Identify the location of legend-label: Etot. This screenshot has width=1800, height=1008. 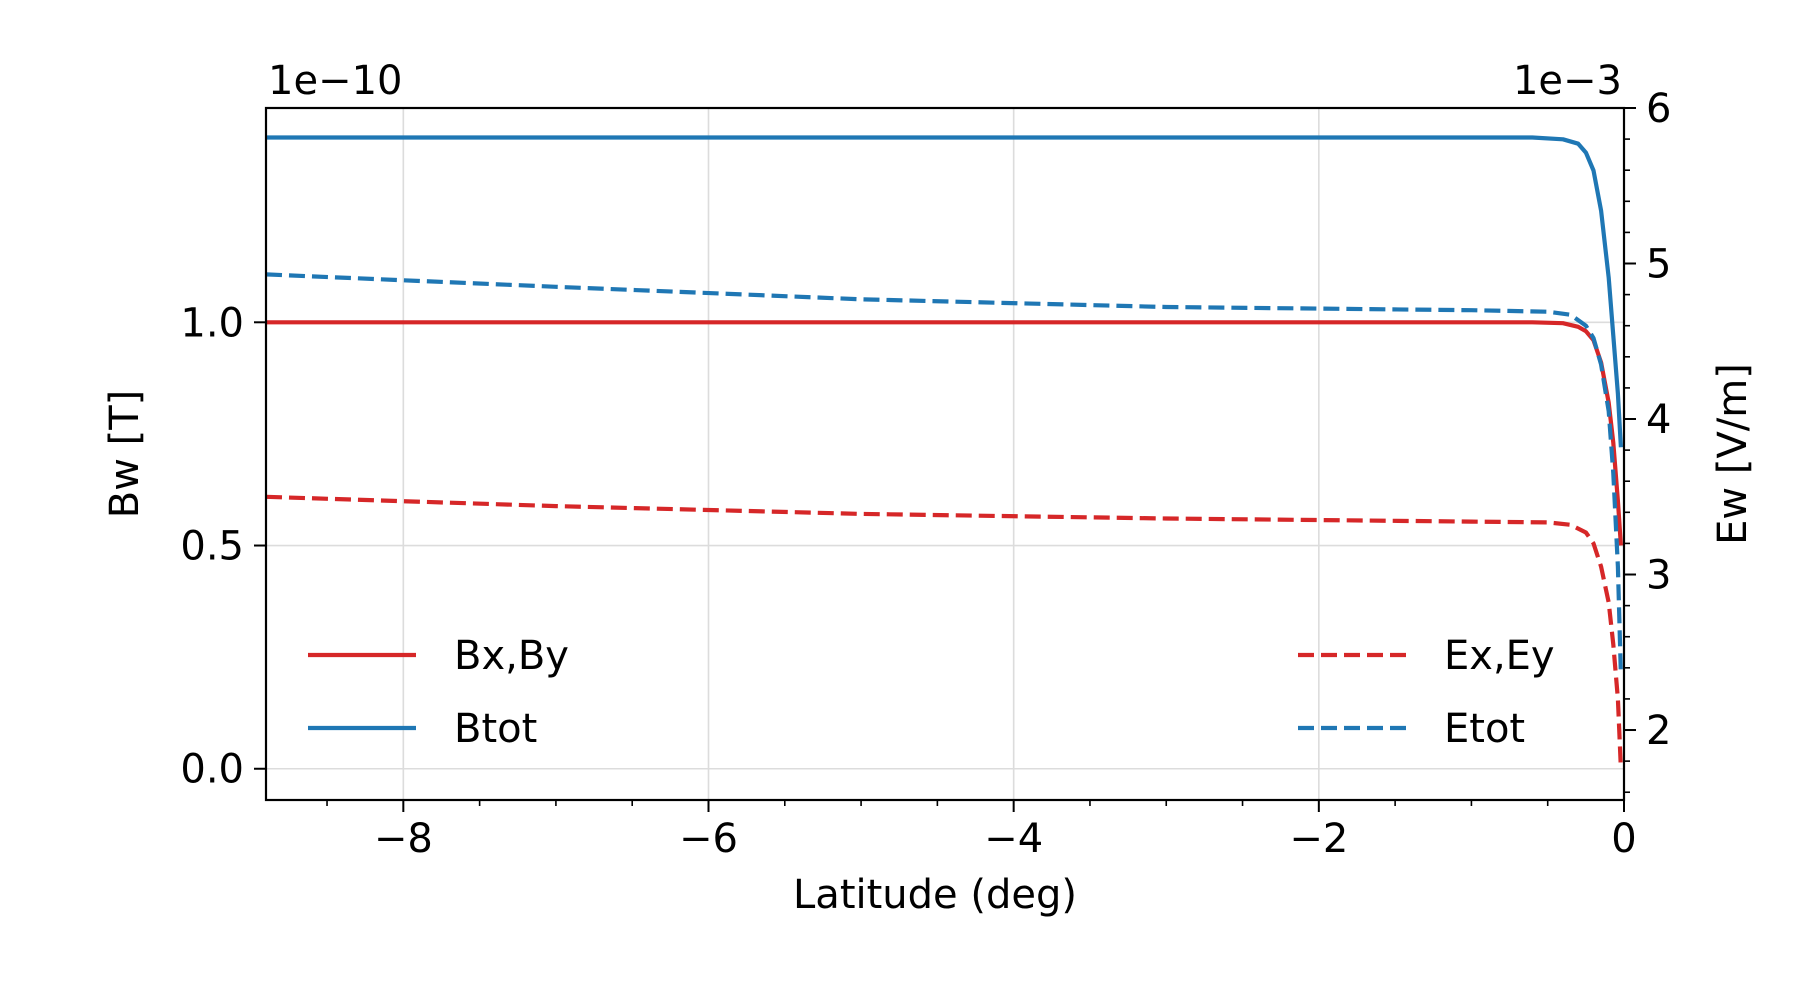
(1484, 729).